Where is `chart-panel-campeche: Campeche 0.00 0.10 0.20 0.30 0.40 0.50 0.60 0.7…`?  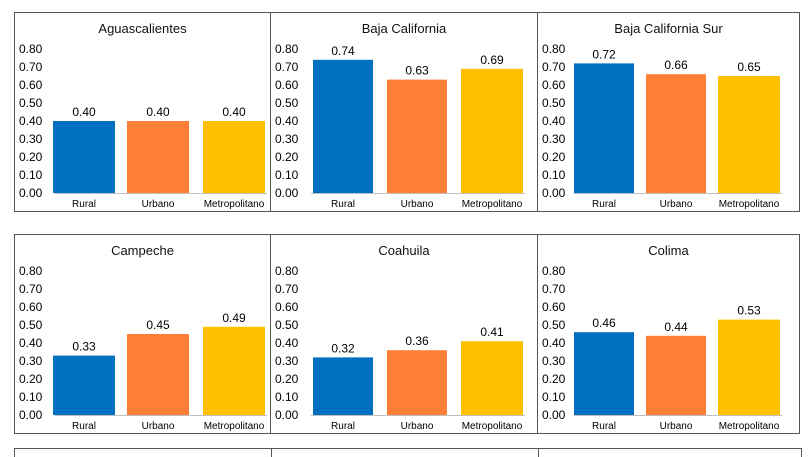 chart-panel-campeche: Campeche 0.00 0.10 0.20 0.30 0.40 0.50 0.60 0.7… is located at coordinates (142, 334).